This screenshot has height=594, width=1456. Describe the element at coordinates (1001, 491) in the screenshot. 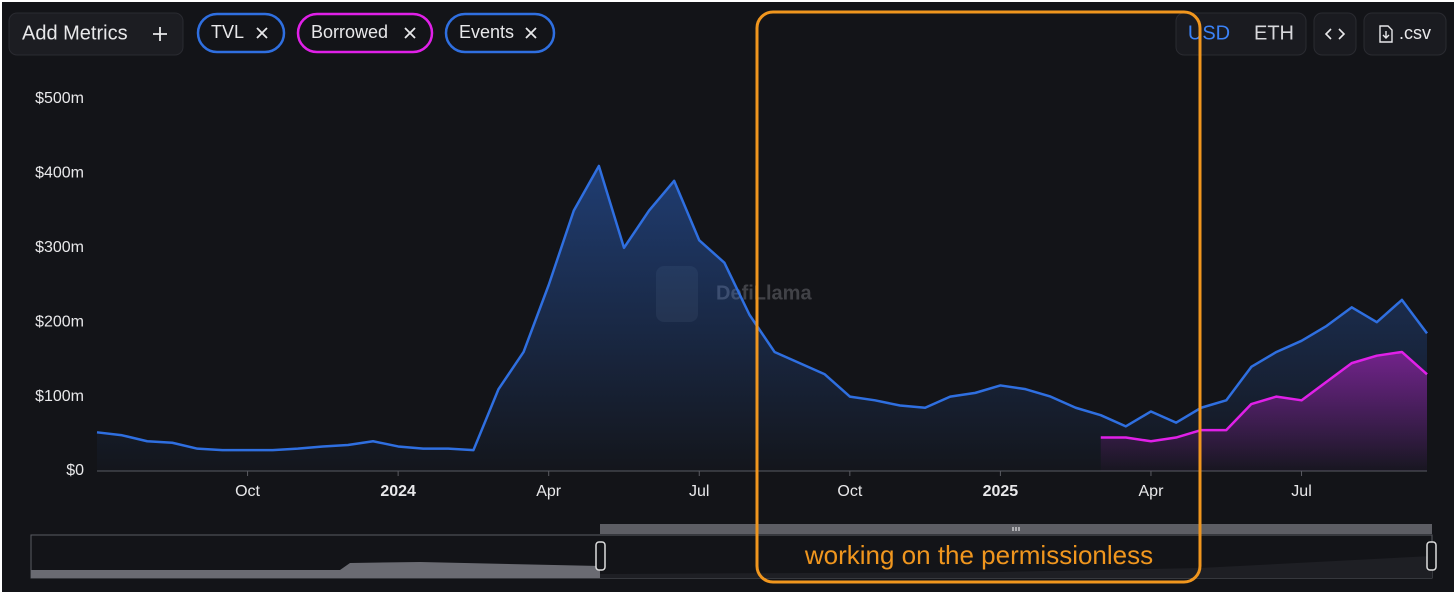

I see `x-tick-label: 2025` at that location.